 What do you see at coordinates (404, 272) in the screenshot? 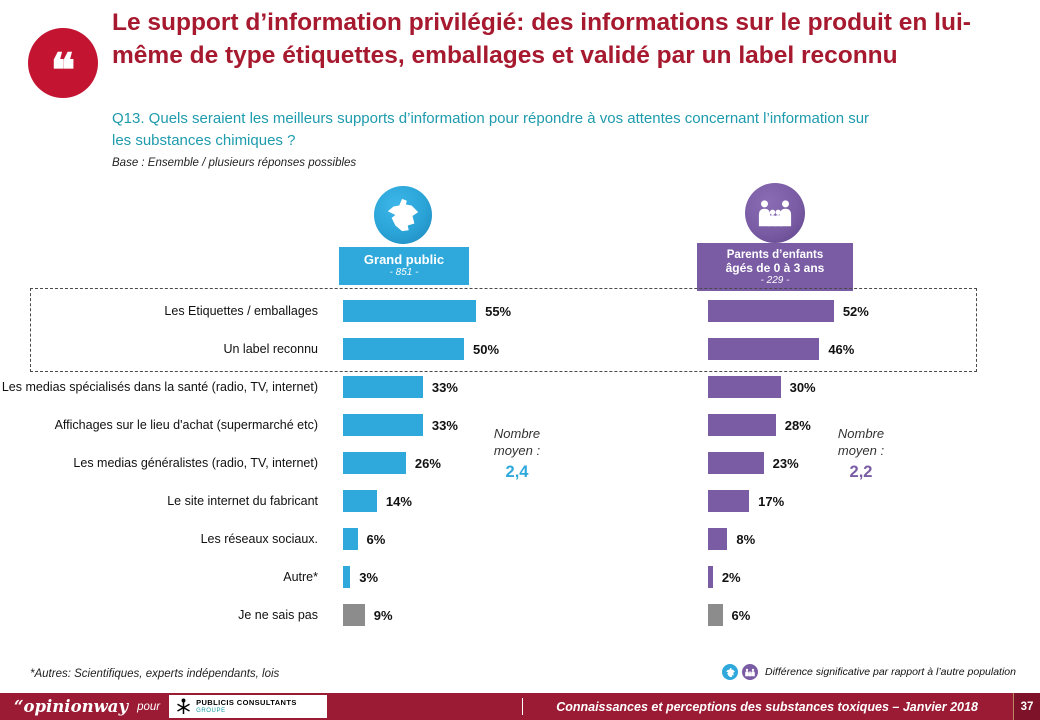
I see `group-base: - 851 -` at bounding box center [404, 272].